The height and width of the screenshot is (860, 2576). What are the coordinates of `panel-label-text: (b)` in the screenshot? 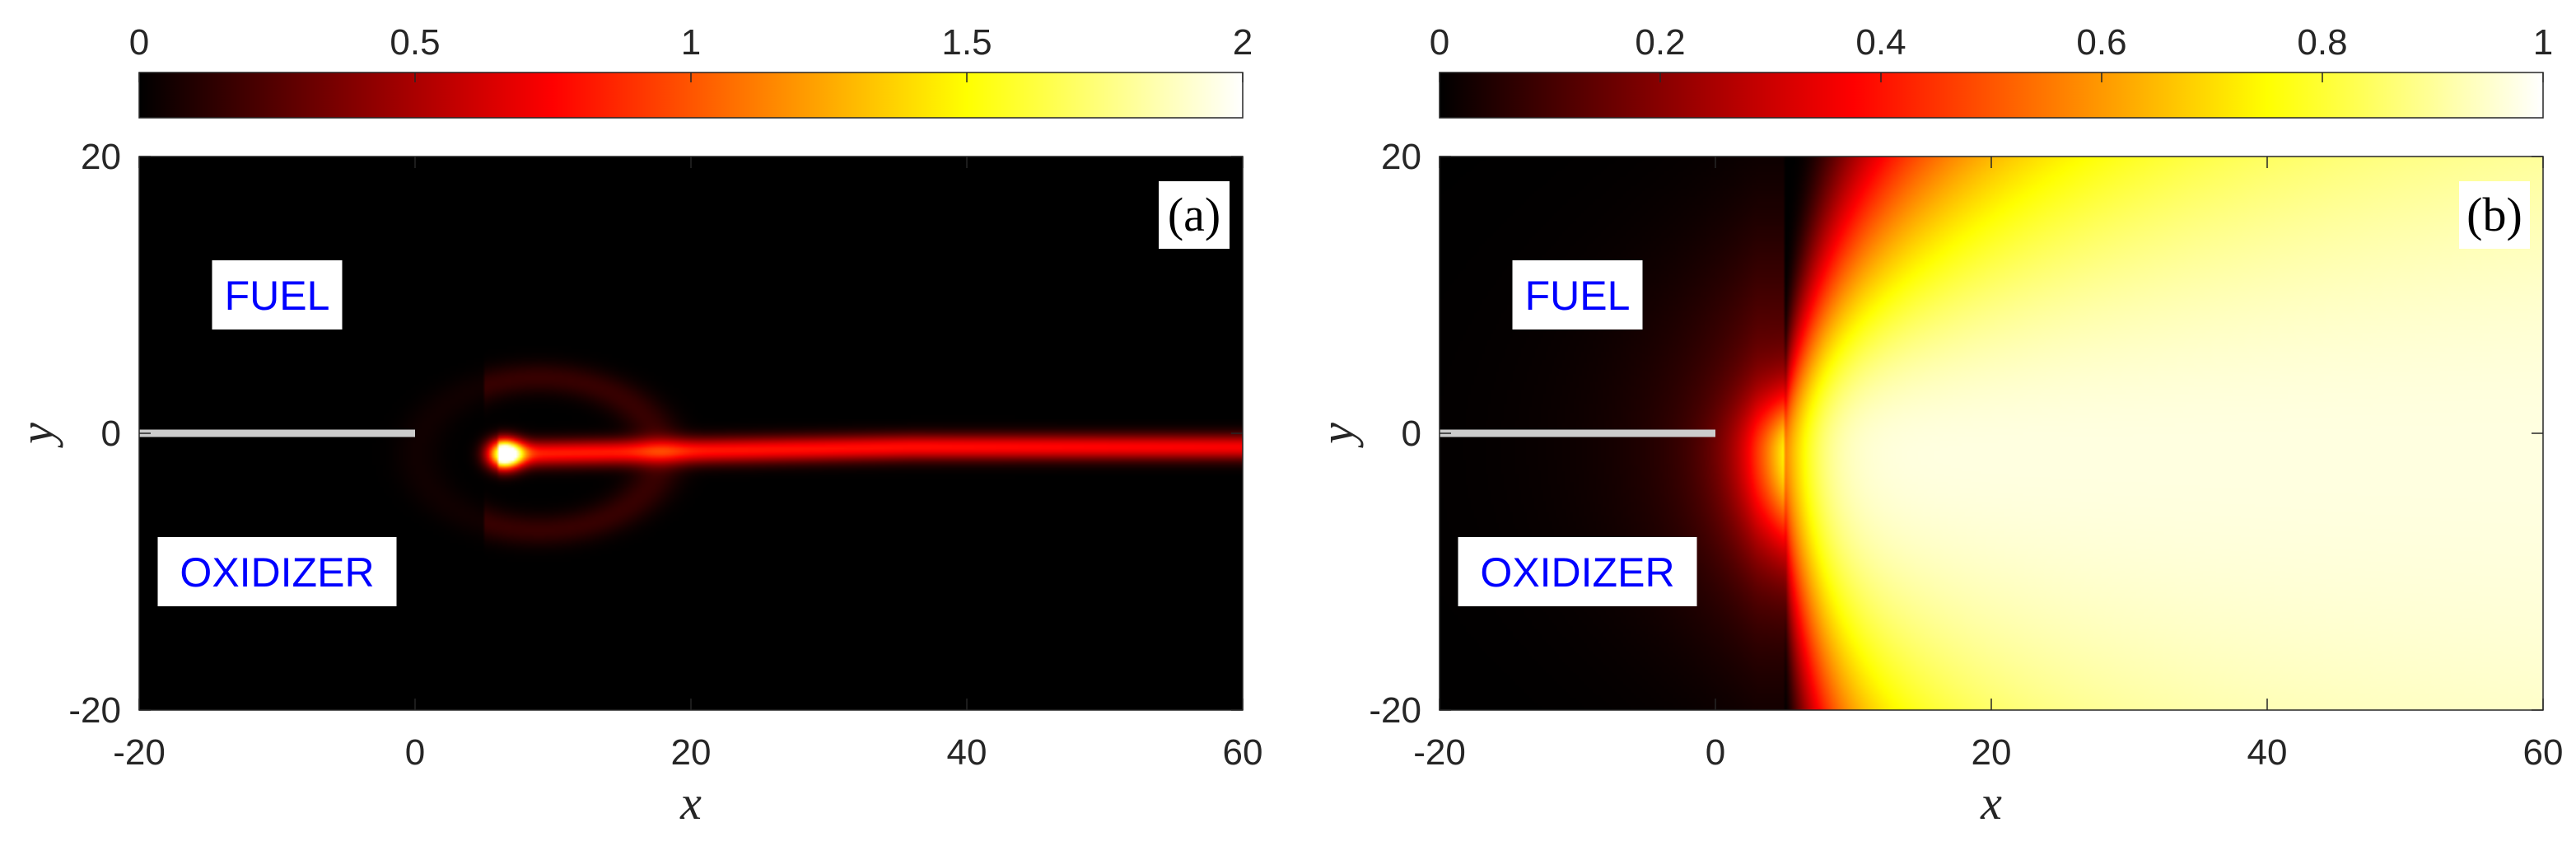 It's located at (2494, 214).